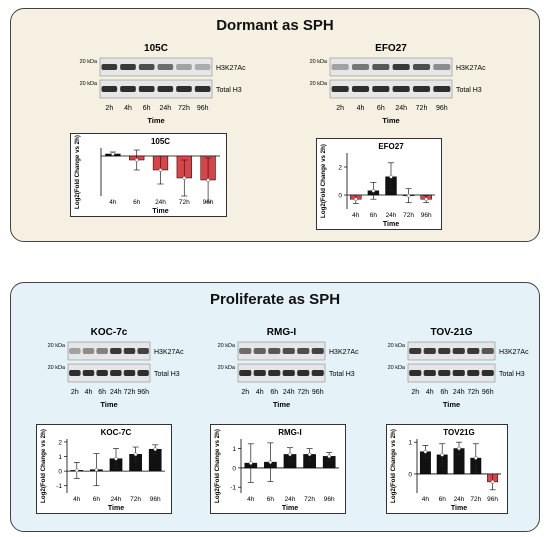  I want to click on chart-title: 105C, so click(160, 141).